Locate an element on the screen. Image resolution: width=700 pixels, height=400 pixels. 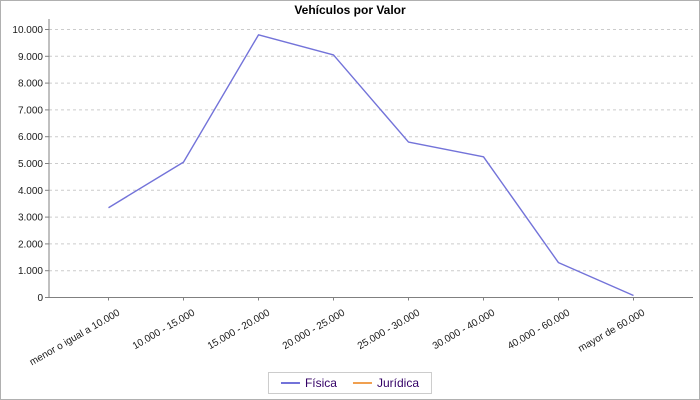
x-tick-label: 40.000 - 60.000 is located at coordinates (539, 329).